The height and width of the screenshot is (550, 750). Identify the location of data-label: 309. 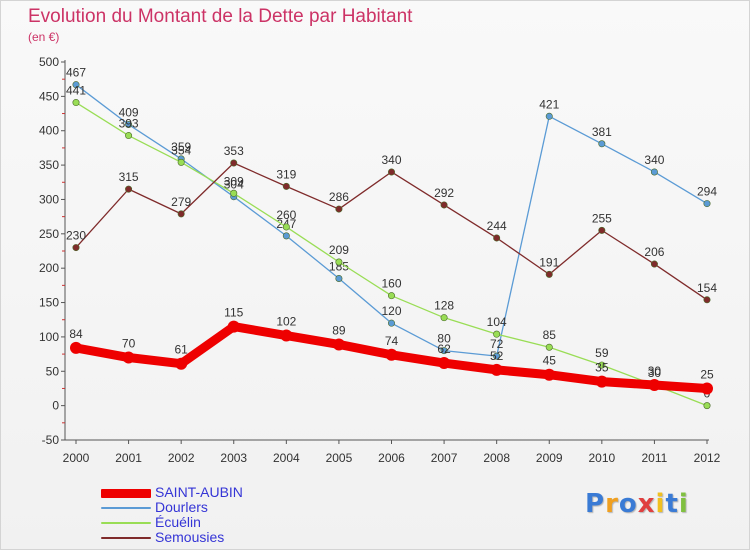
(234, 181).